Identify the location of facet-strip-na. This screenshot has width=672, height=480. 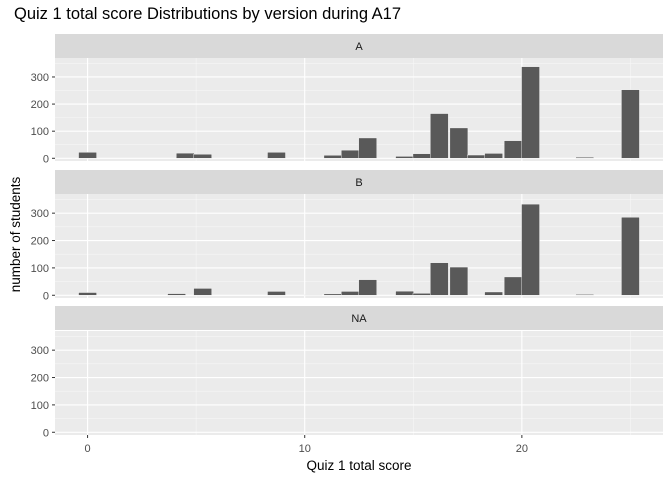
(359, 318).